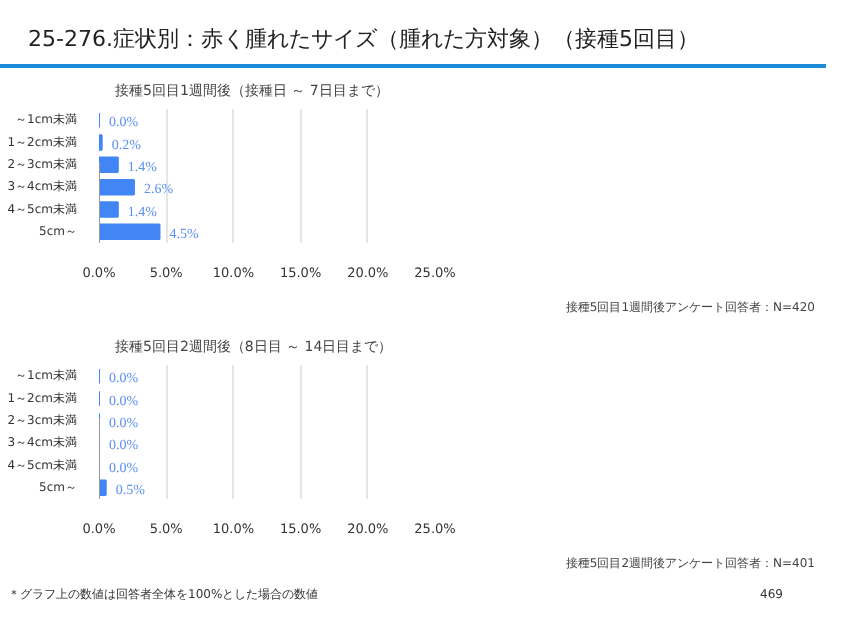 The image size is (854, 640). What do you see at coordinates (413, 34) in the screenshot?
I see `chart-title: 25-276.症状別：赤く腫れたサイズ（腫れた方対象）（接種5回目）` at bounding box center [413, 34].